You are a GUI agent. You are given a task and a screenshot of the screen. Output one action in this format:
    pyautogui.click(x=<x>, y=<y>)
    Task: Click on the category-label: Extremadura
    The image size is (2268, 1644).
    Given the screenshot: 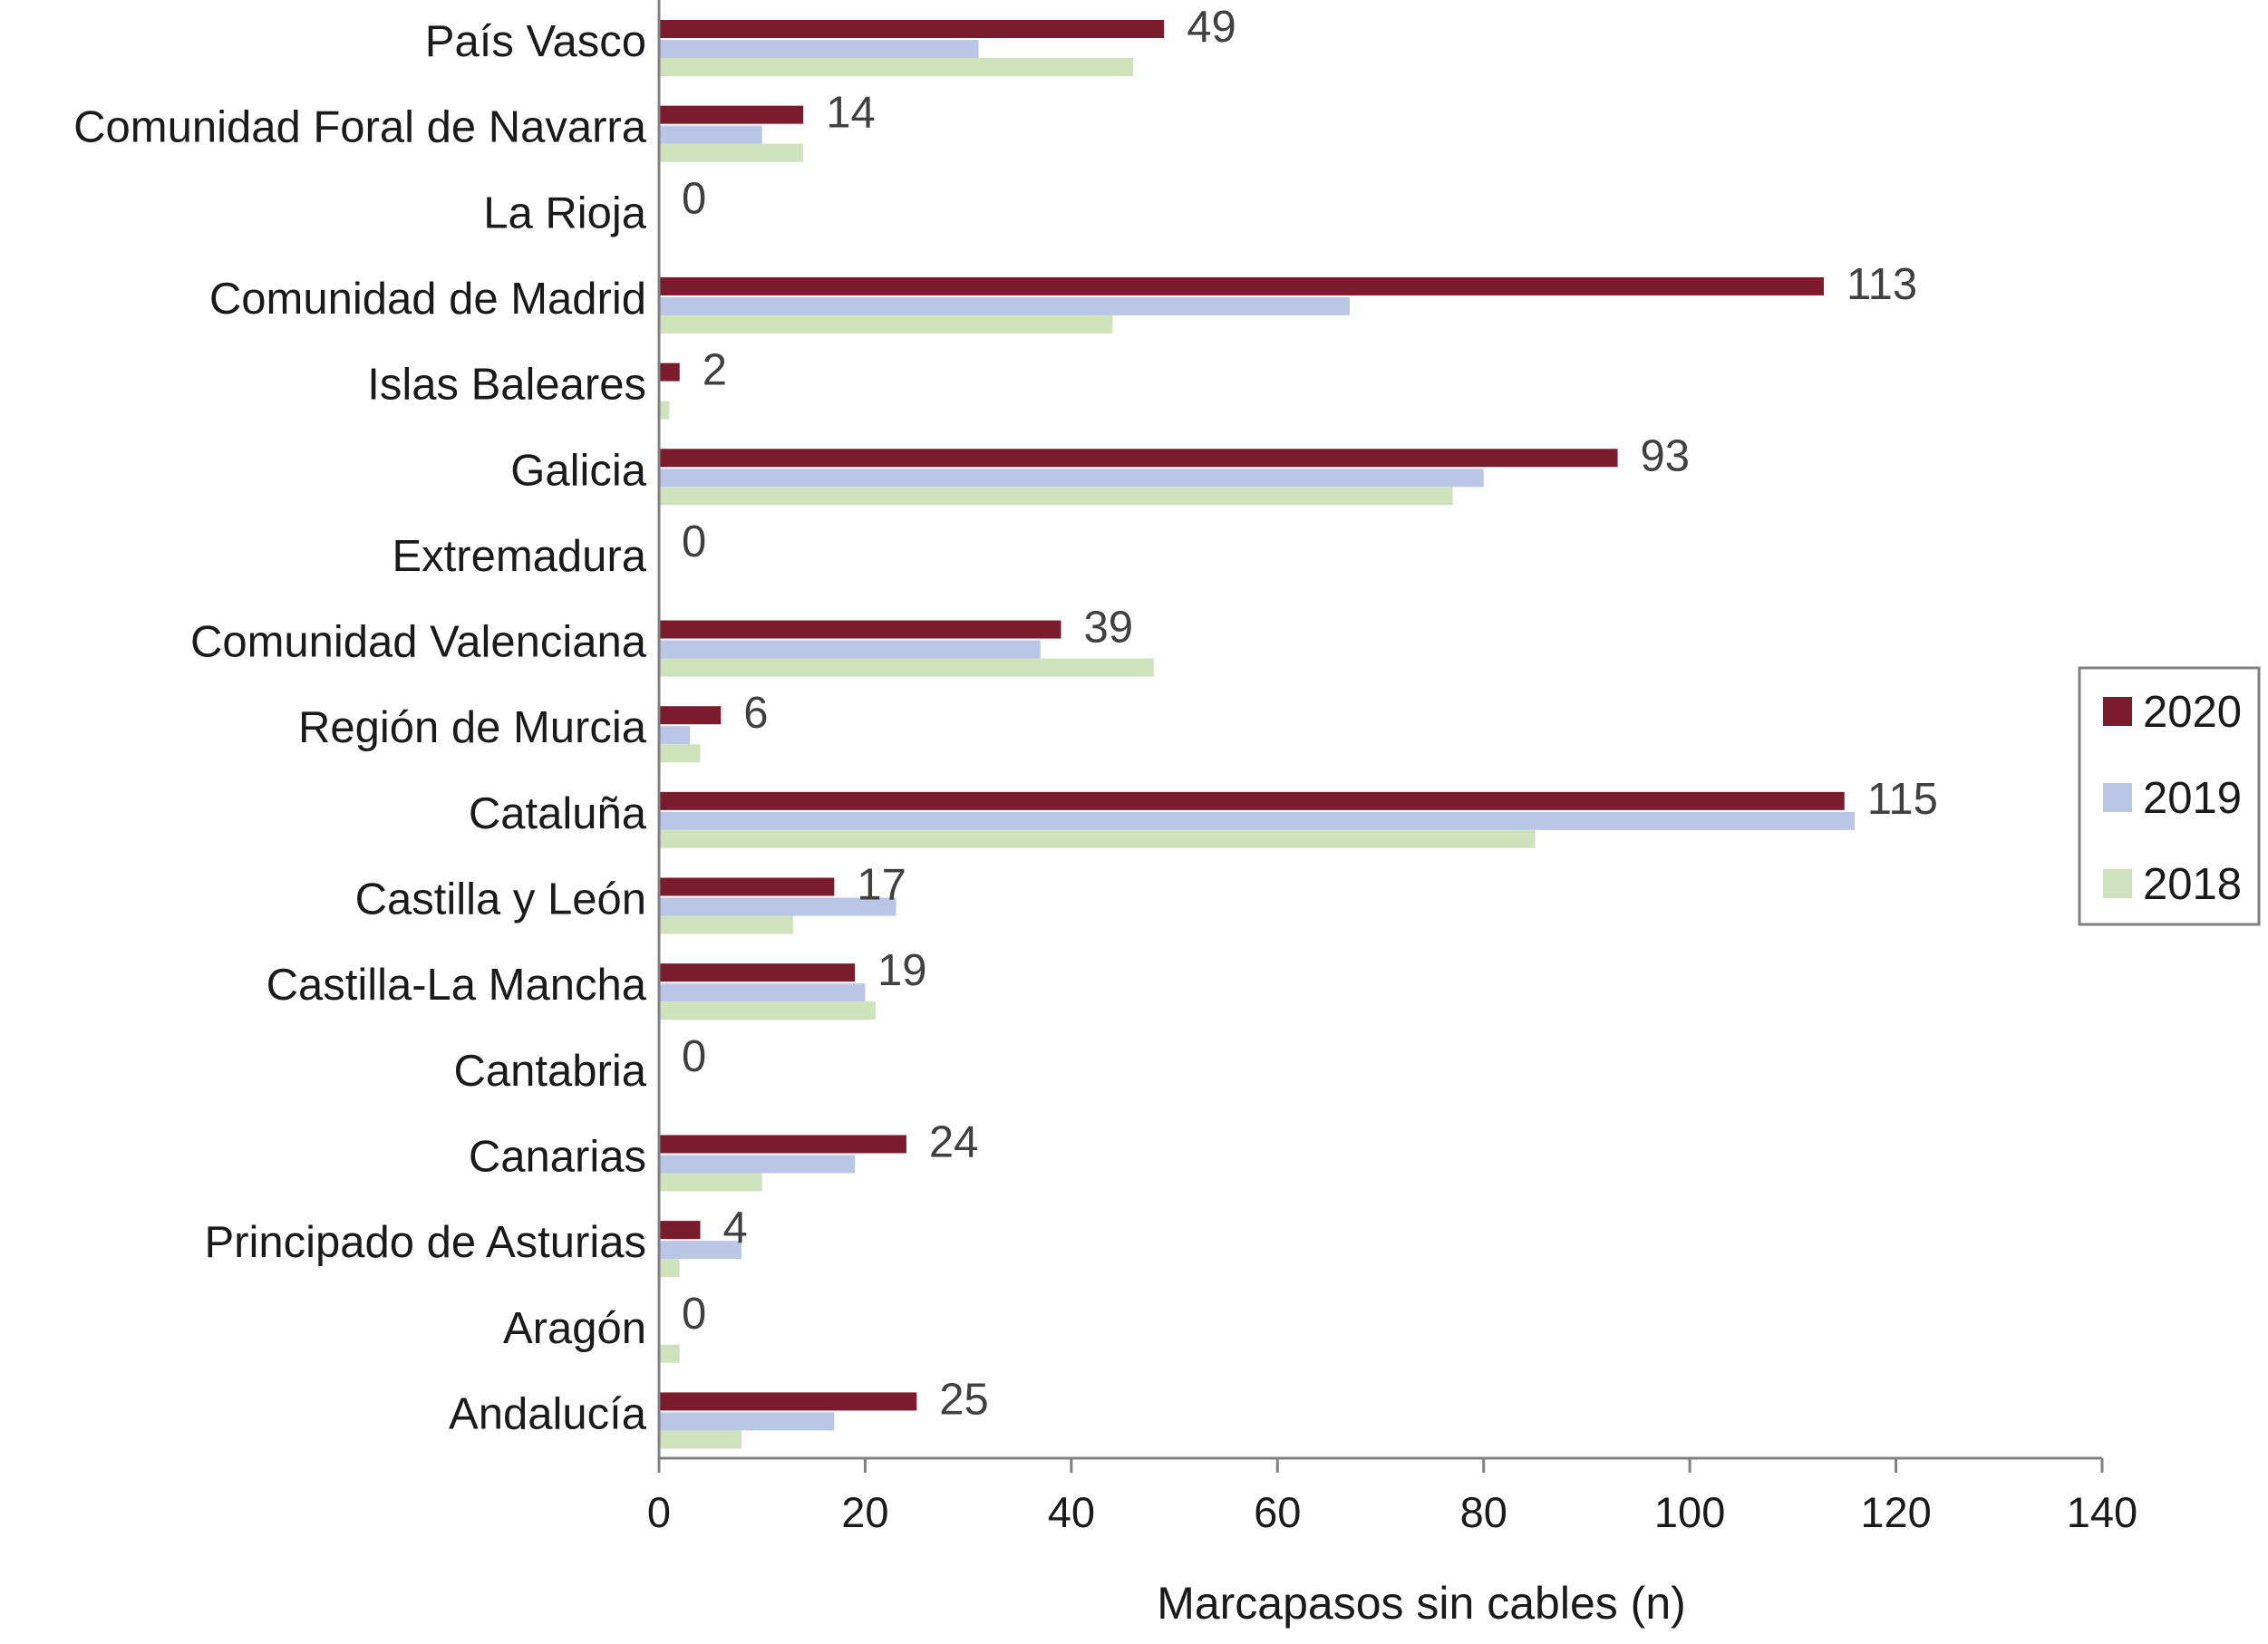 What is the action you would take?
    pyautogui.click(x=519, y=556)
    